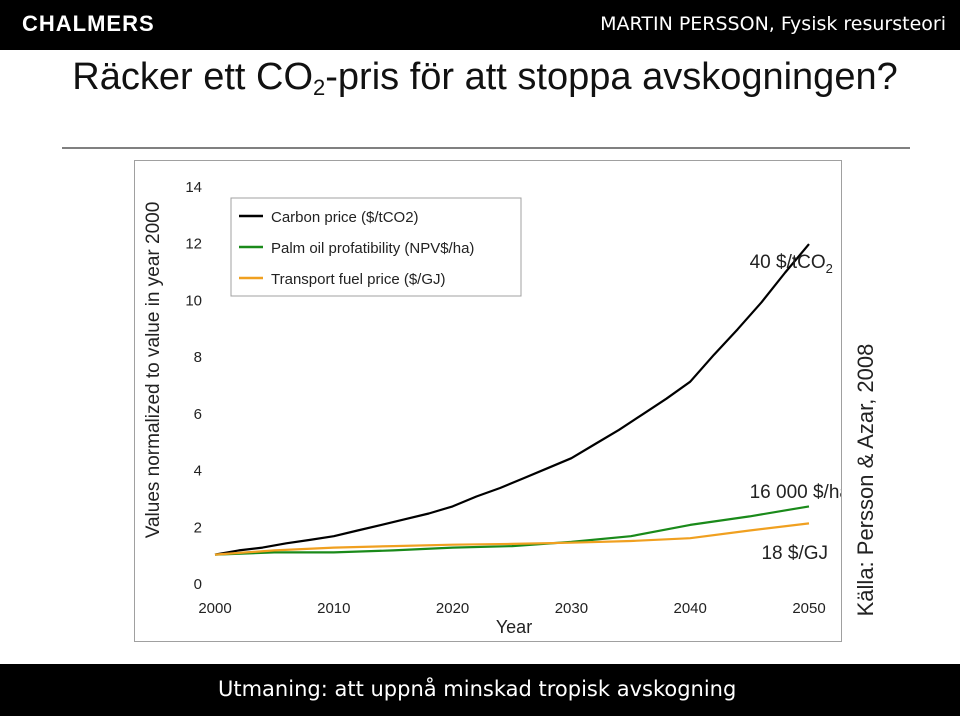 This screenshot has height=716, width=960. Describe the element at coordinates (773, 24) in the screenshot. I see `author-label: MARTIN PERSSON, Fysisk resursteori` at that location.